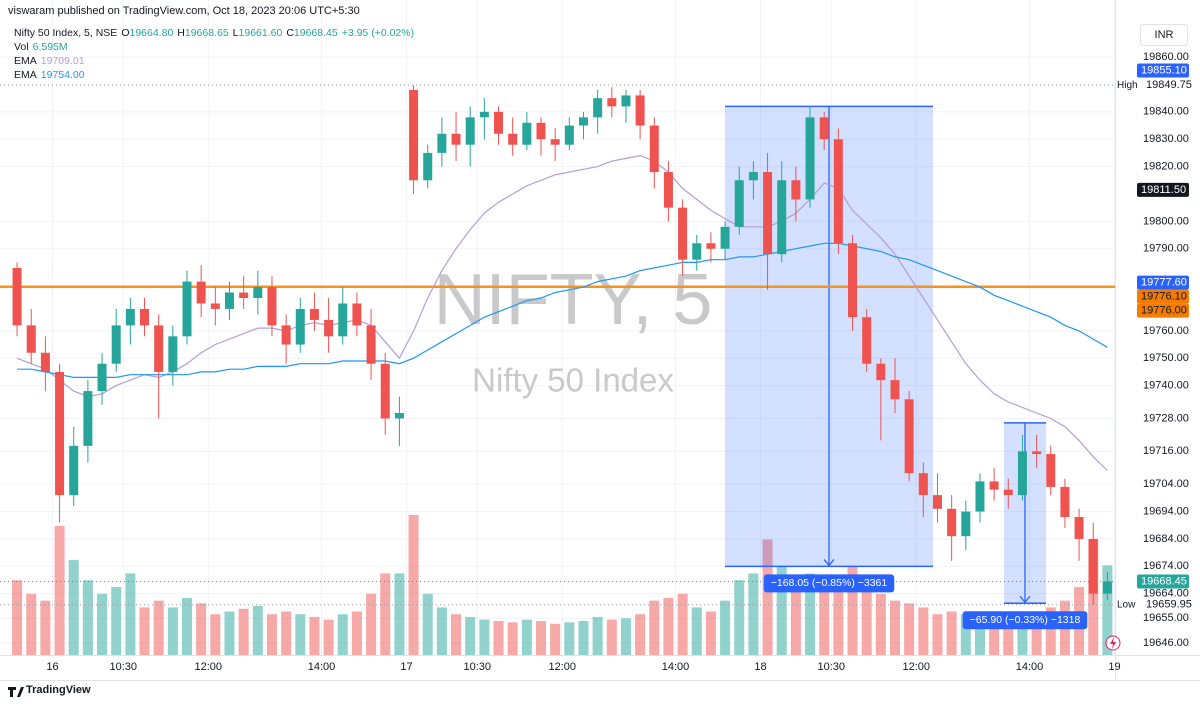 This screenshot has width=1200, height=704. What do you see at coordinates (1166, 57) in the screenshot?
I see `y-tick-label: 19860.00` at bounding box center [1166, 57].